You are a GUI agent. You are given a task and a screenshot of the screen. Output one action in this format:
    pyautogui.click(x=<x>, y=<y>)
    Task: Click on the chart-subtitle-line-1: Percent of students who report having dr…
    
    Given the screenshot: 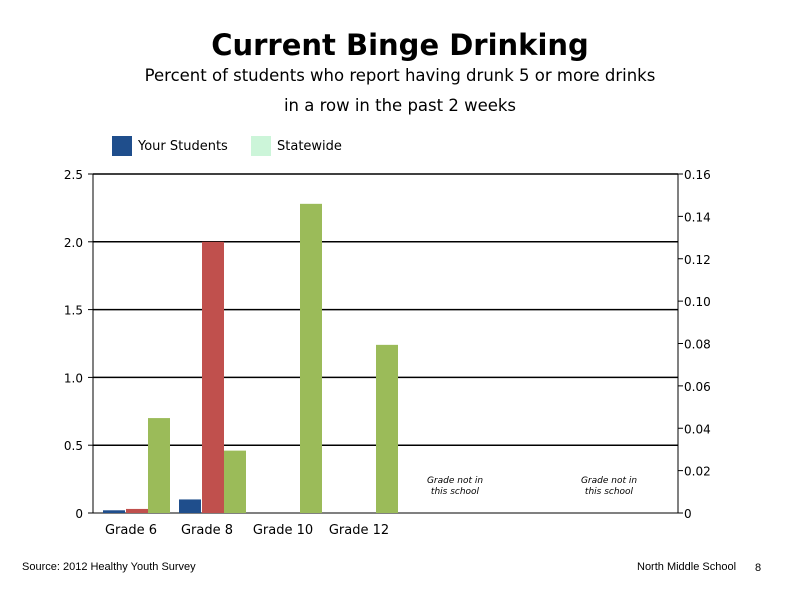 What is the action you would take?
    pyautogui.click(x=400, y=75)
    